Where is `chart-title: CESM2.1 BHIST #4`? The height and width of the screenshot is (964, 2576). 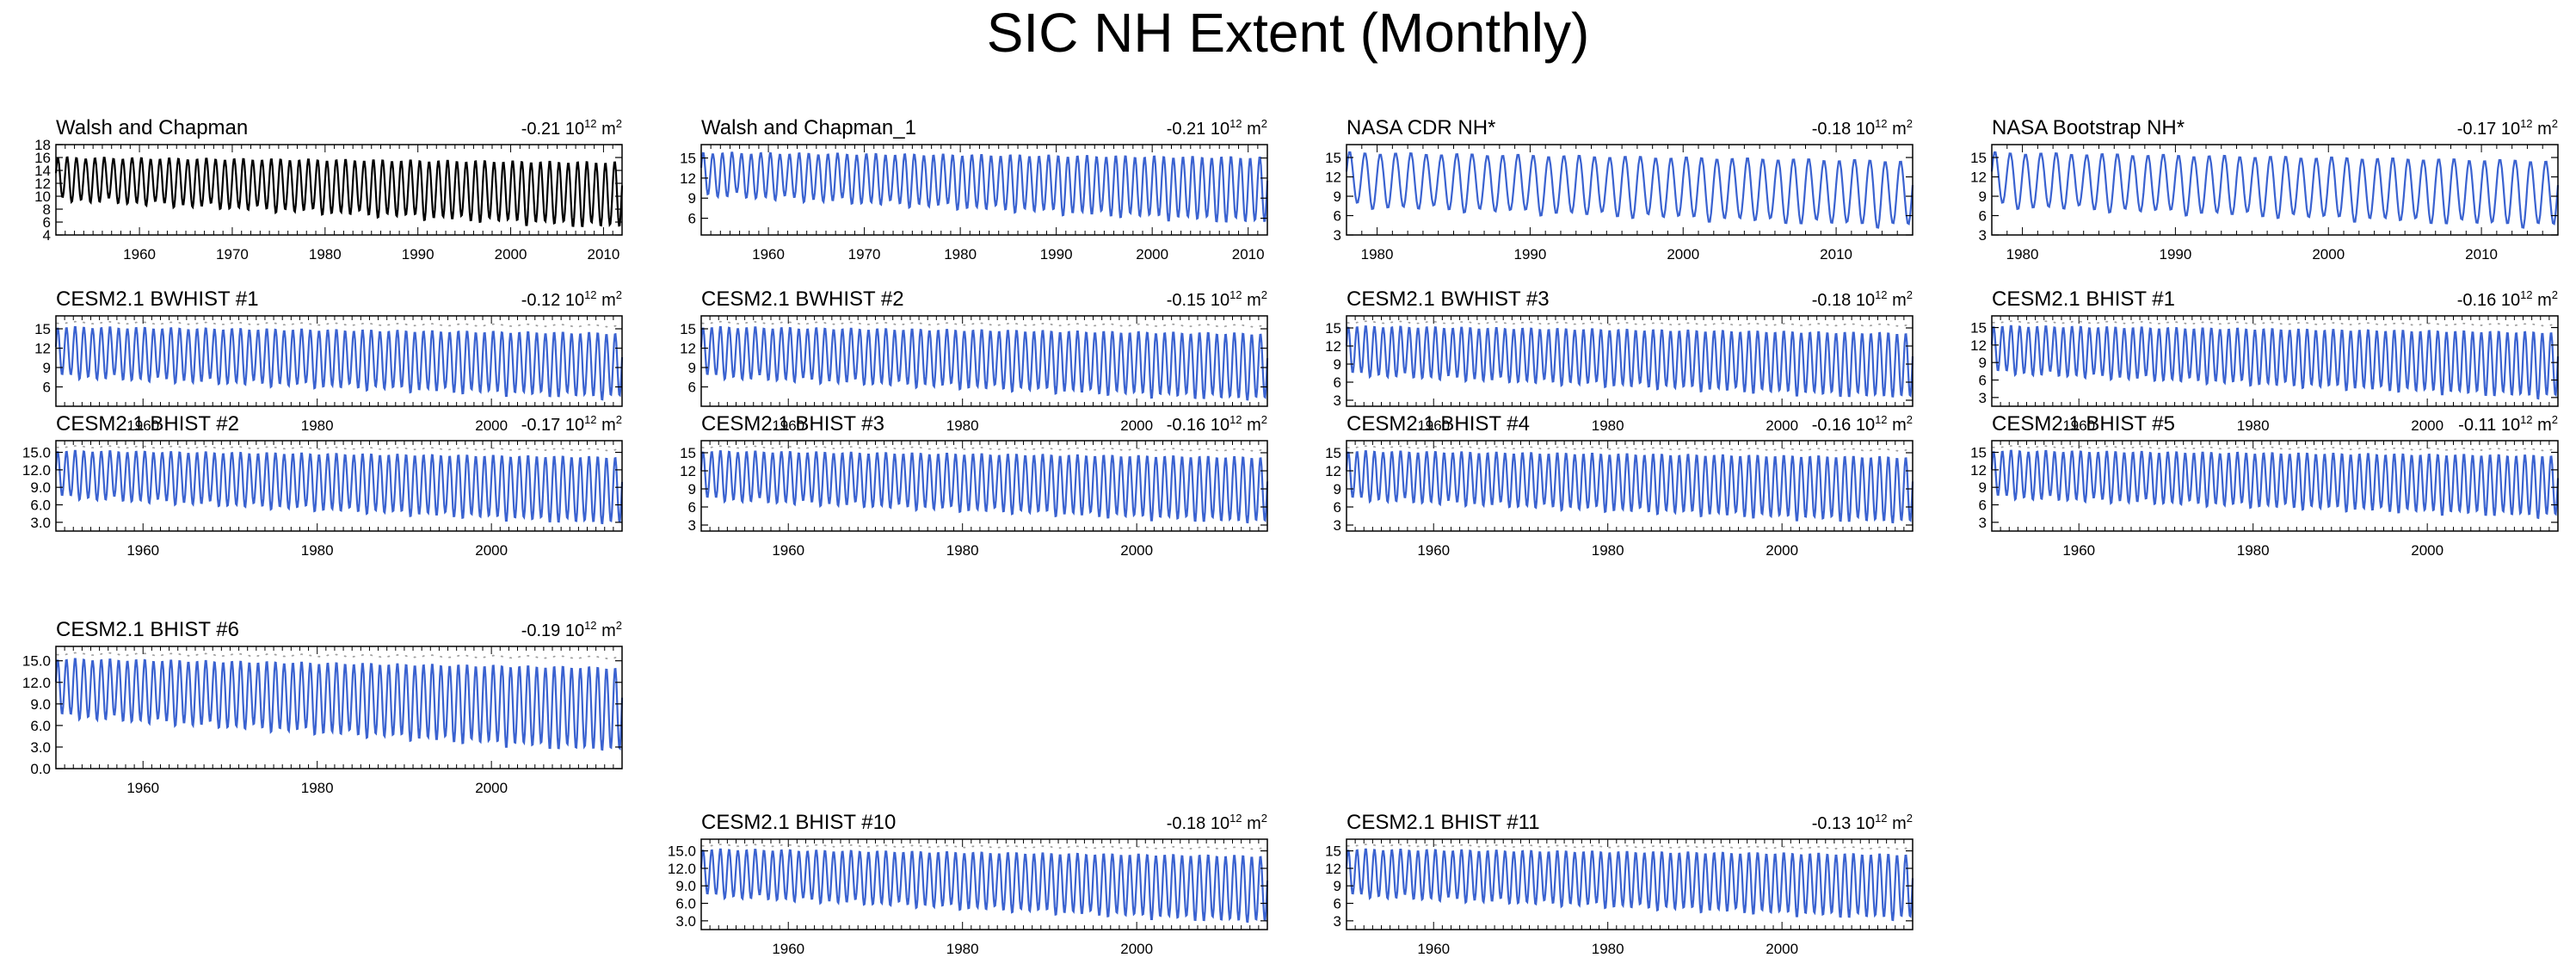 chart-title: CESM2.1 BHIST #4 is located at coordinates (1438, 424).